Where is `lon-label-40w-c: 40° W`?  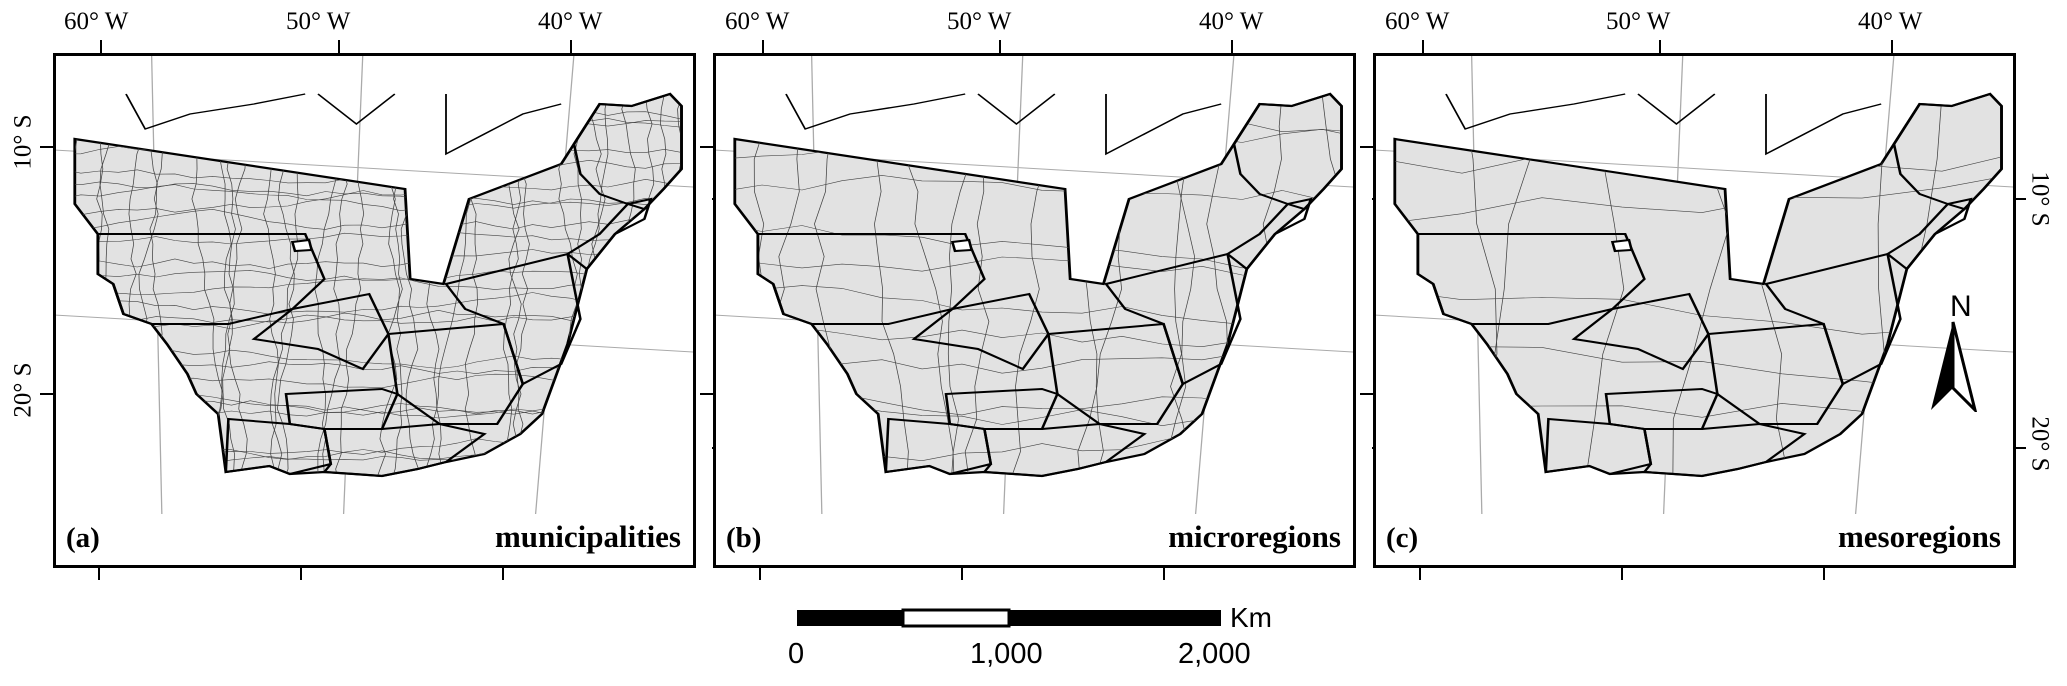 lon-label-40w-c: 40° W is located at coordinates (1890, 21).